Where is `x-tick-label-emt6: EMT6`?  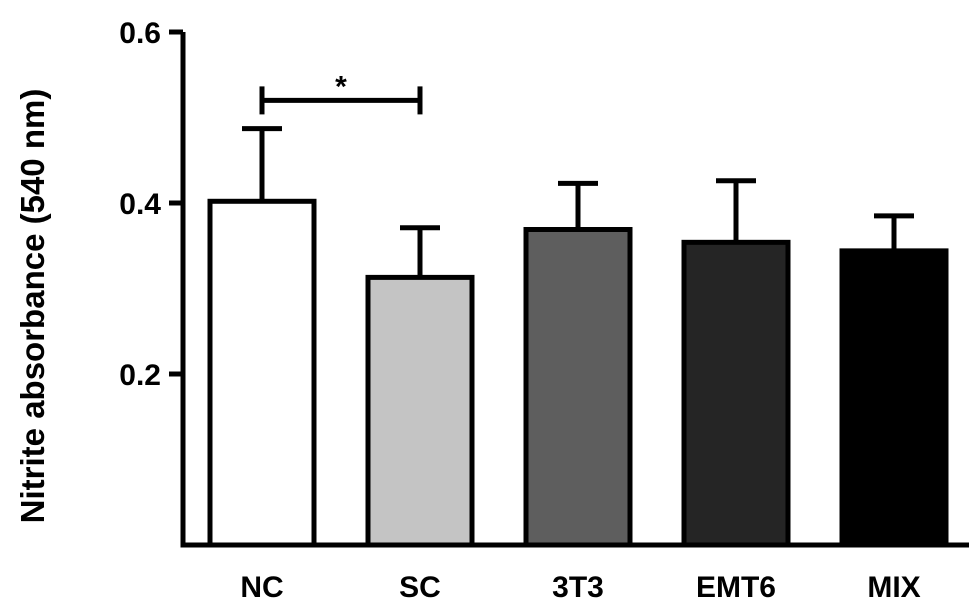
x-tick-label-emt6: EMT6 is located at coordinates (736, 587).